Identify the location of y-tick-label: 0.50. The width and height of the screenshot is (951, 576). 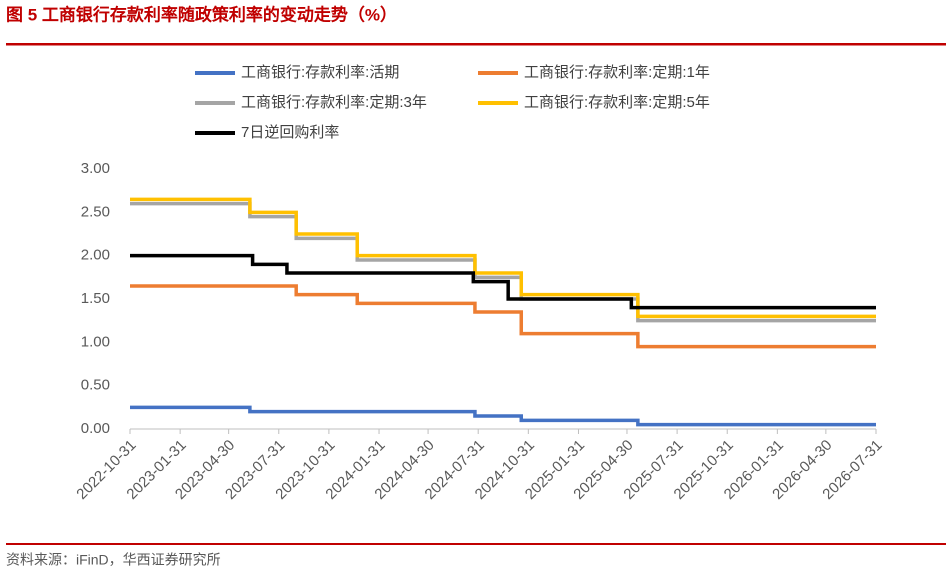
(95, 385).